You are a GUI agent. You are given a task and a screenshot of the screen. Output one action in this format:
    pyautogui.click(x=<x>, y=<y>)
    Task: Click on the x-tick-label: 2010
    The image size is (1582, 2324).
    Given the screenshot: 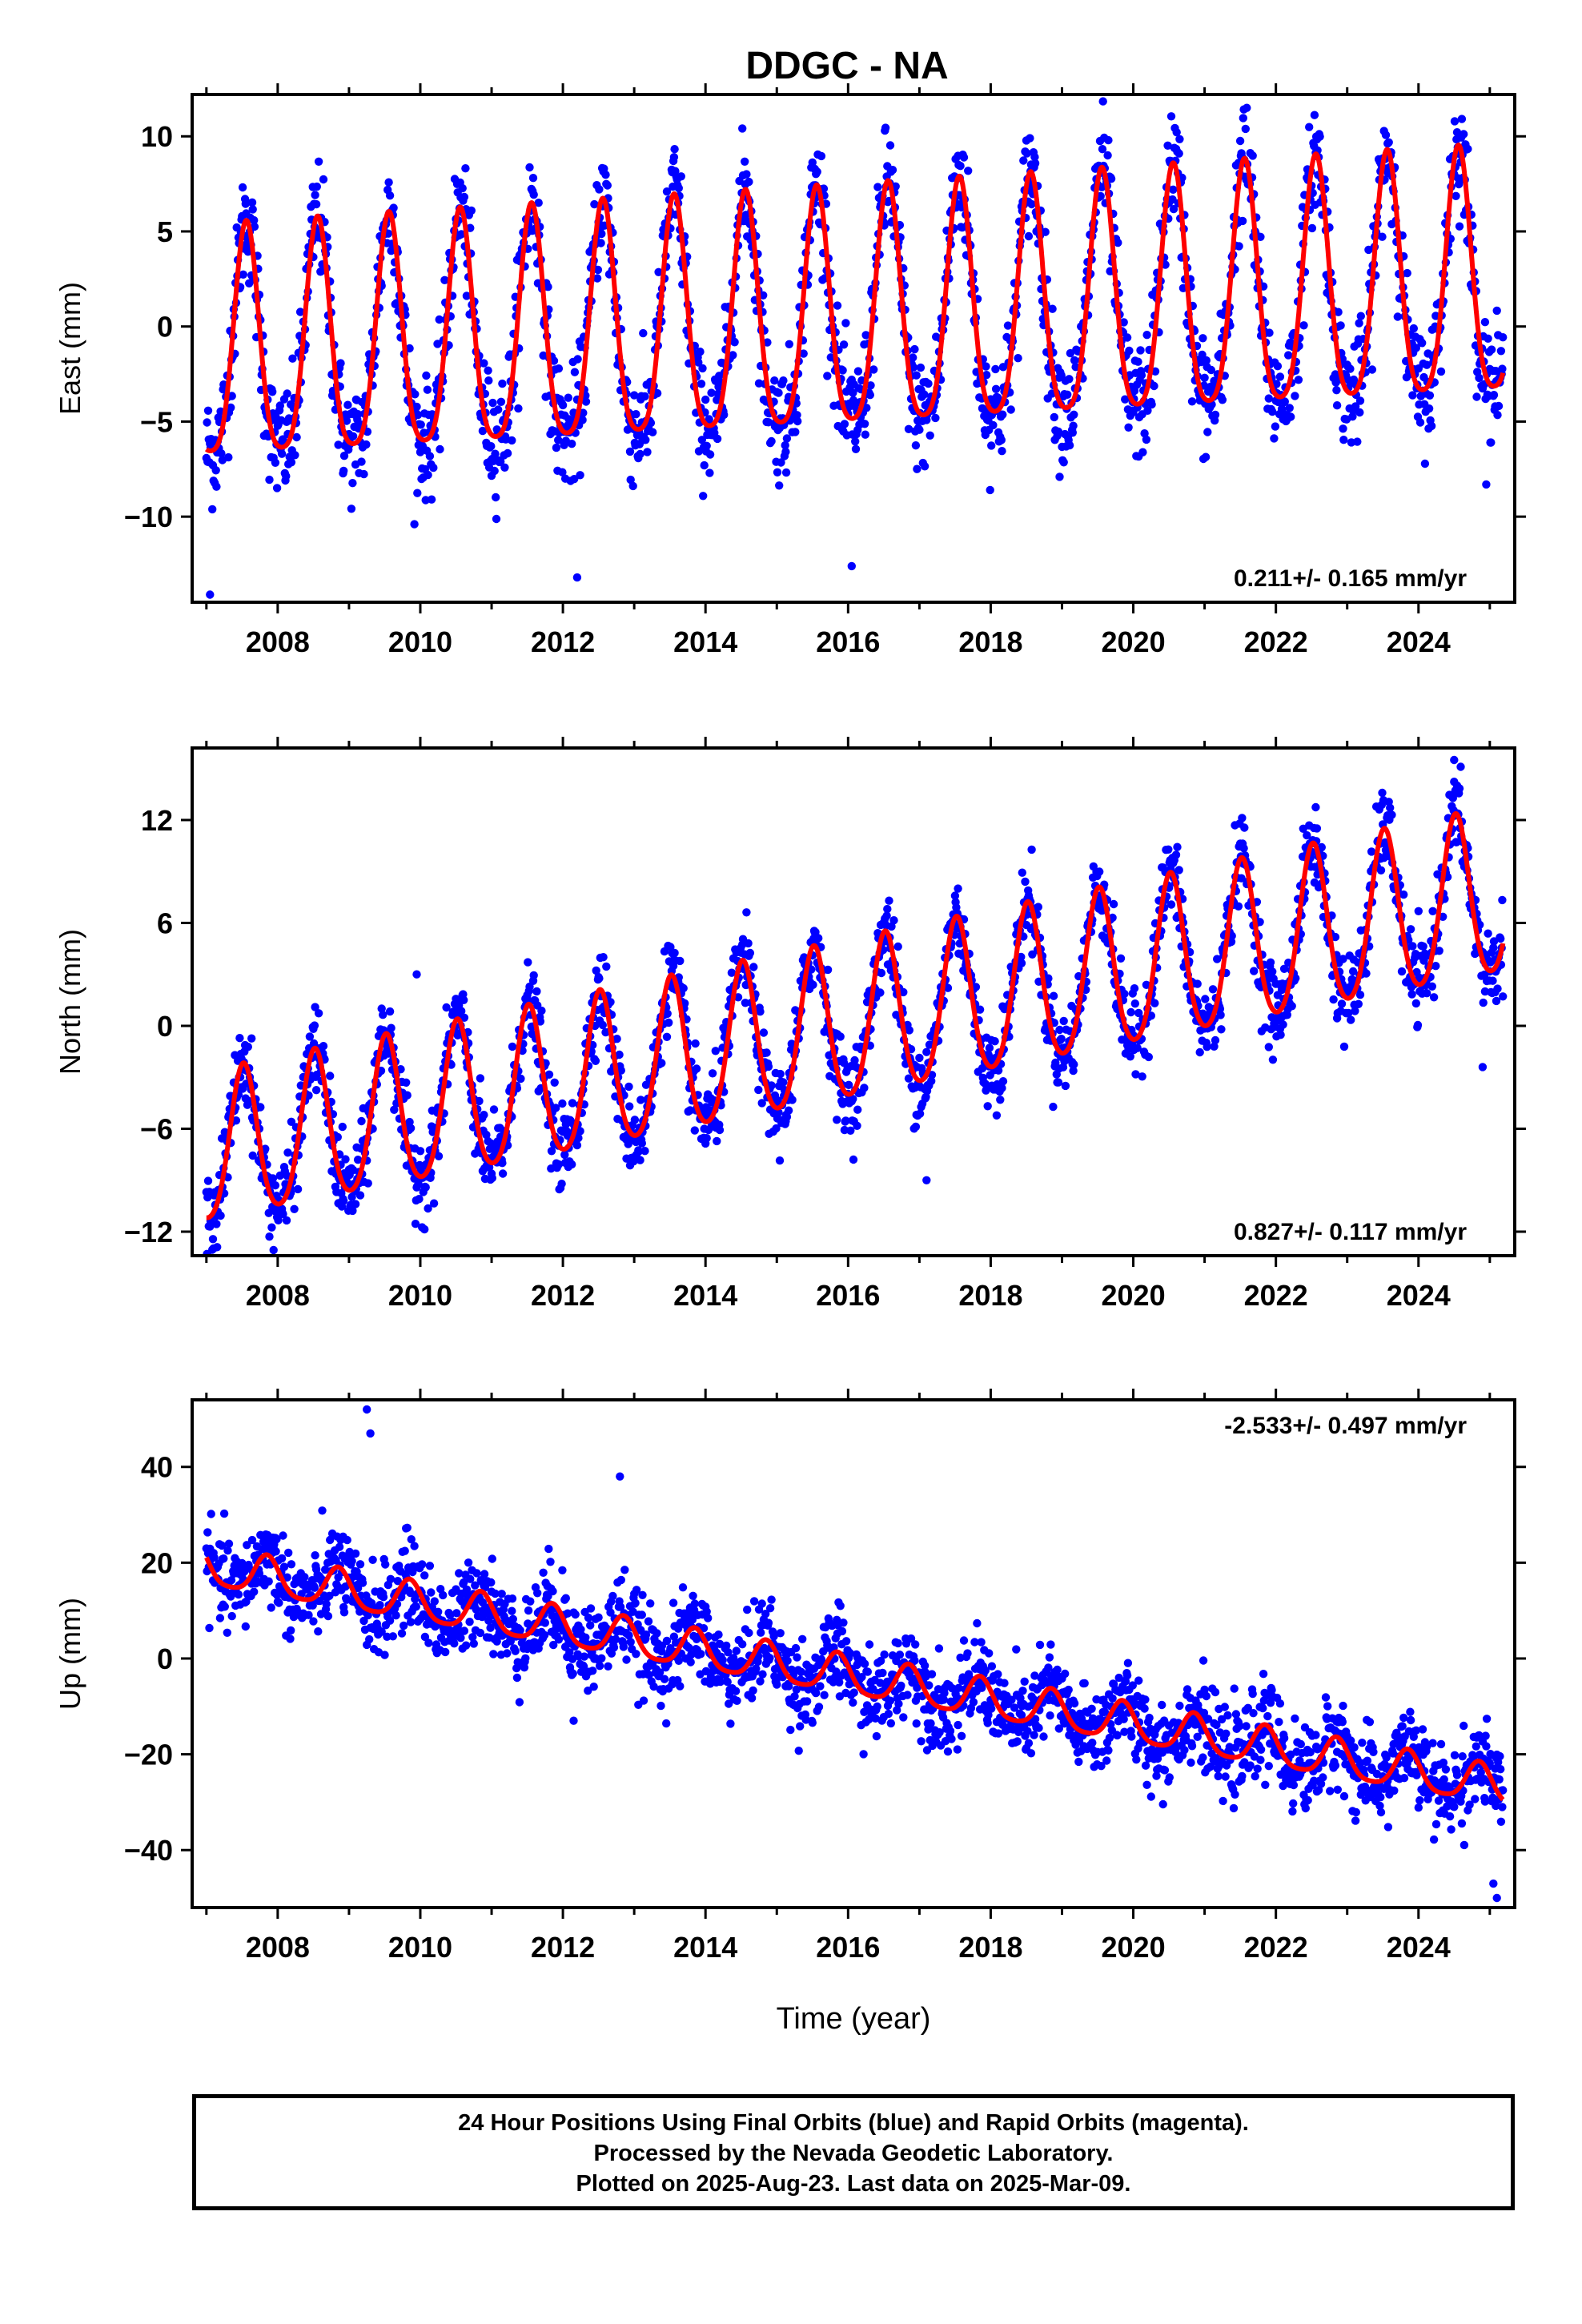 What is the action you would take?
    pyautogui.click(x=420, y=641)
    